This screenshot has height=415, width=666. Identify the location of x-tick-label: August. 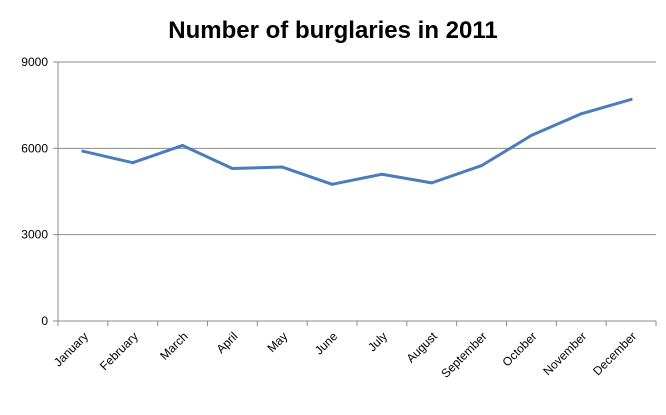
(422, 347).